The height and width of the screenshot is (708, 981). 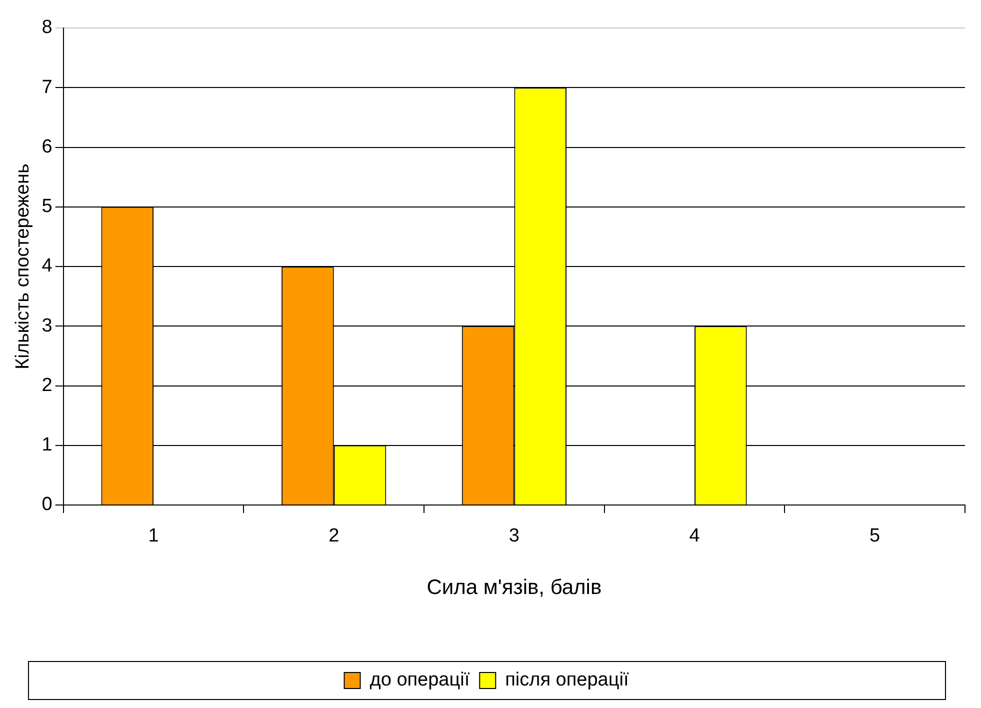 I want to click on legend-label: після операції, so click(x=567, y=680).